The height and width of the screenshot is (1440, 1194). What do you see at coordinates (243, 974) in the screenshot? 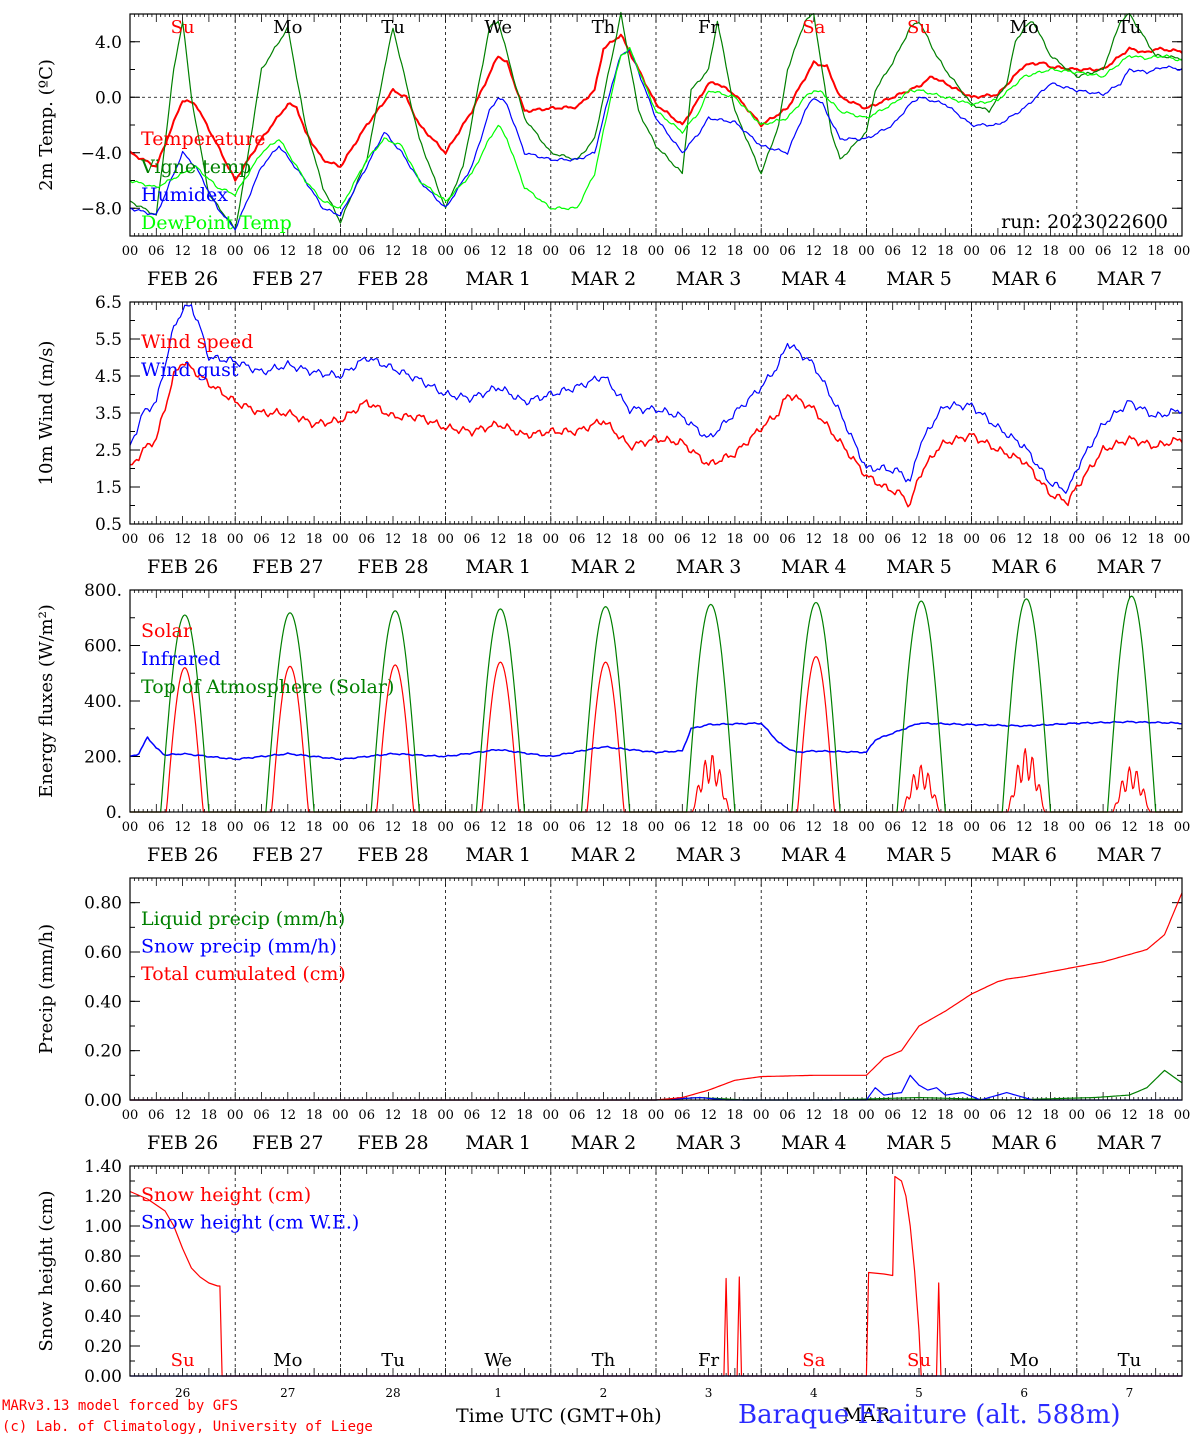
I see `legend-entry: Total cumulated (cm)` at bounding box center [243, 974].